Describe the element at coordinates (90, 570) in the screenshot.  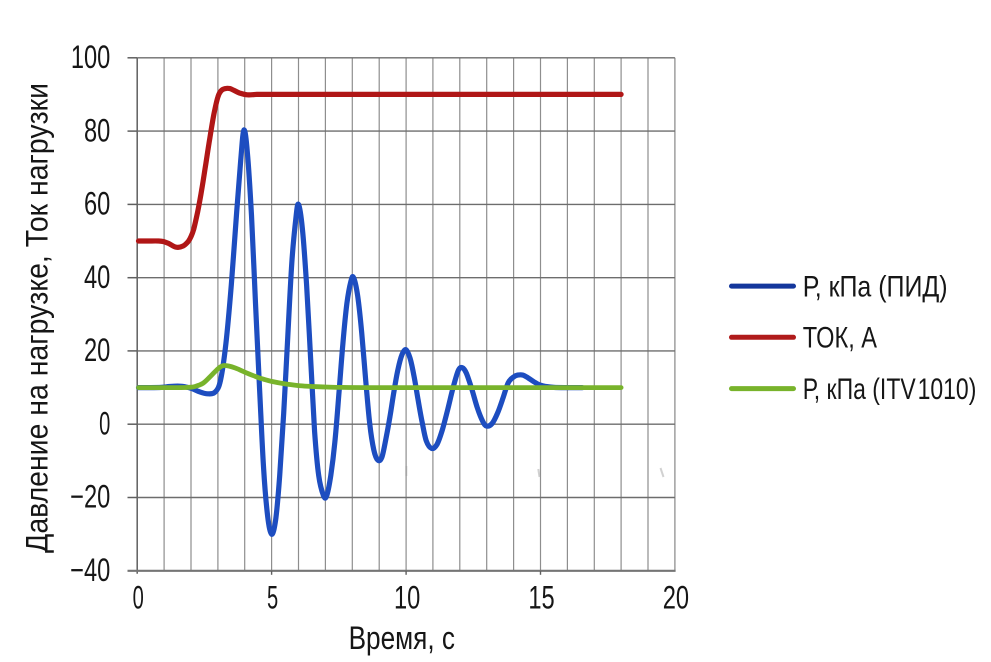
I see `svg-text: −40` at that location.